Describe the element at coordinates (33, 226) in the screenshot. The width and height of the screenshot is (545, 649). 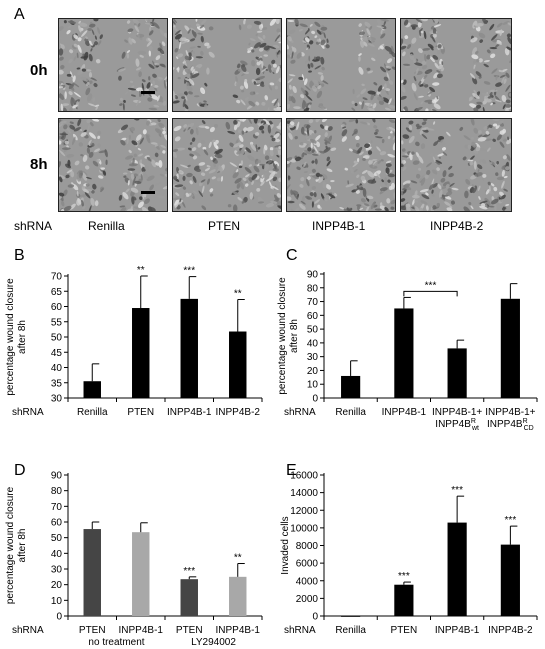
I see `shrna-label-a: shRNA` at that location.